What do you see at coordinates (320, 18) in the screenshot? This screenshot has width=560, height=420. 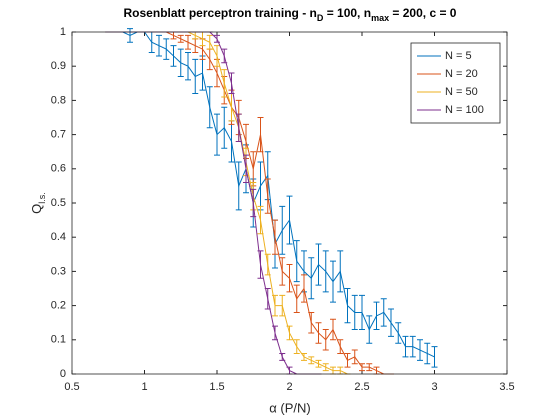 I see `title-sub: D` at bounding box center [320, 18].